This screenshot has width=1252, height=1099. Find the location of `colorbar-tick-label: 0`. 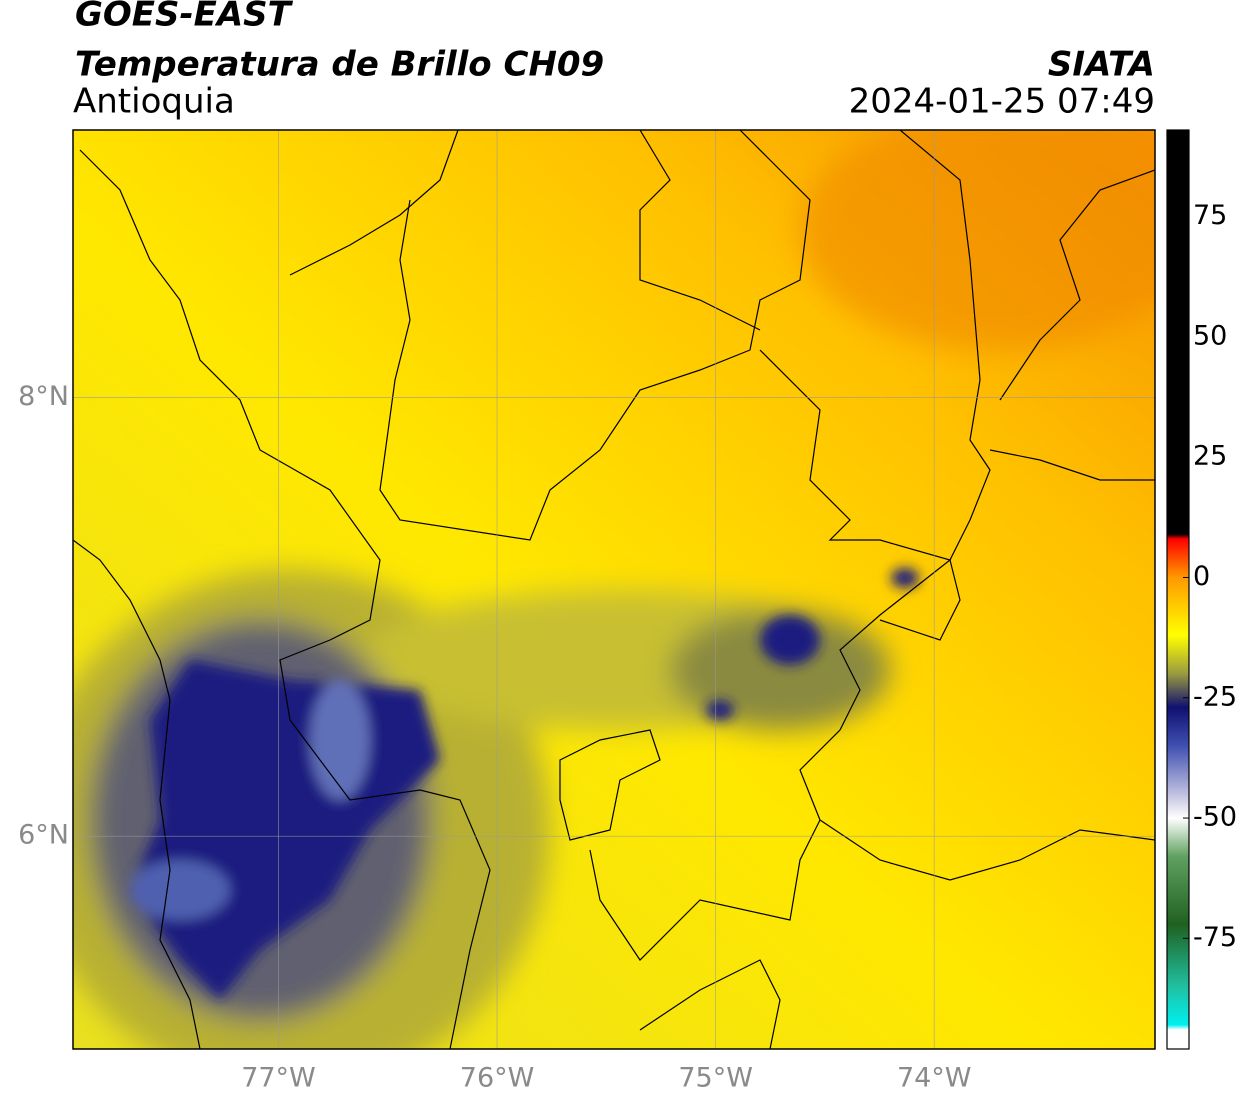

colorbar-tick-label: 0 is located at coordinates (1201, 576).